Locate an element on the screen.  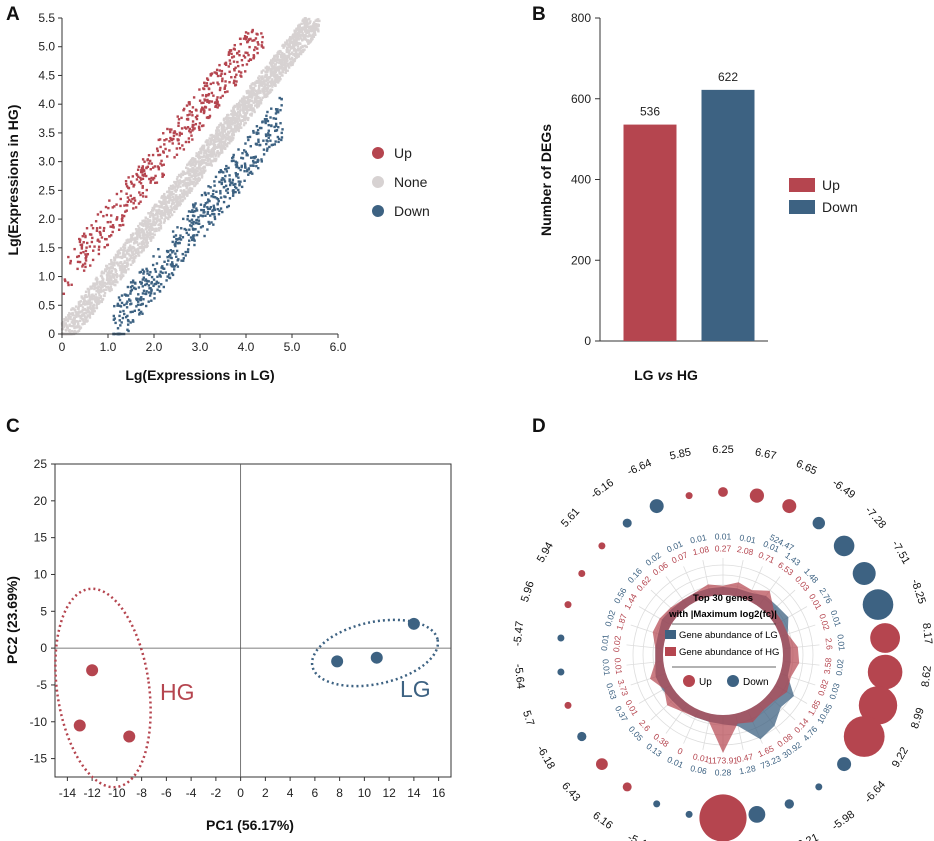
fc-bubble-up is located at coordinates (602, 764).